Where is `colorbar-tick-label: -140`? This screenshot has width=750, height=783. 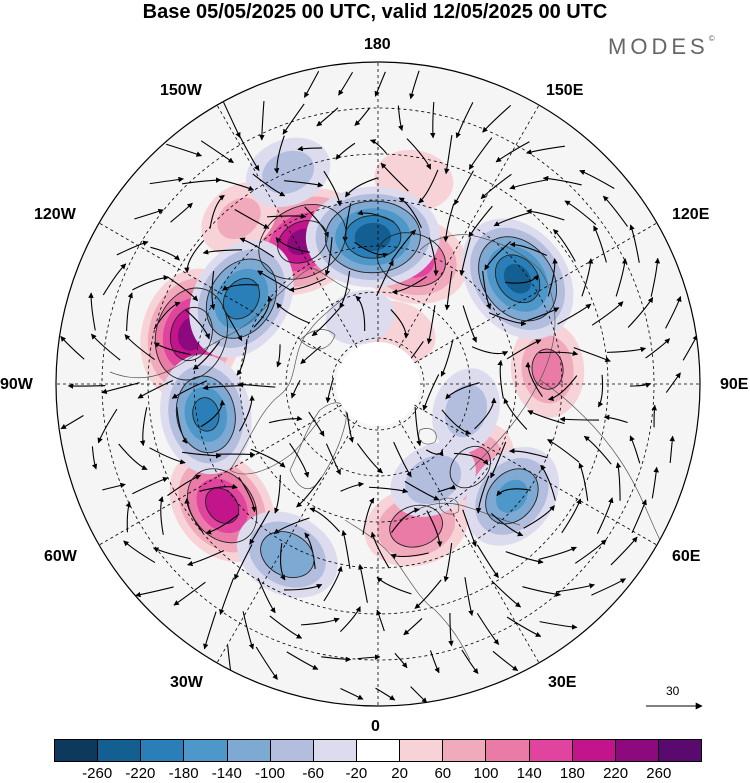
colorbar-tick-label: -140 is located at coordinates (226, 773).